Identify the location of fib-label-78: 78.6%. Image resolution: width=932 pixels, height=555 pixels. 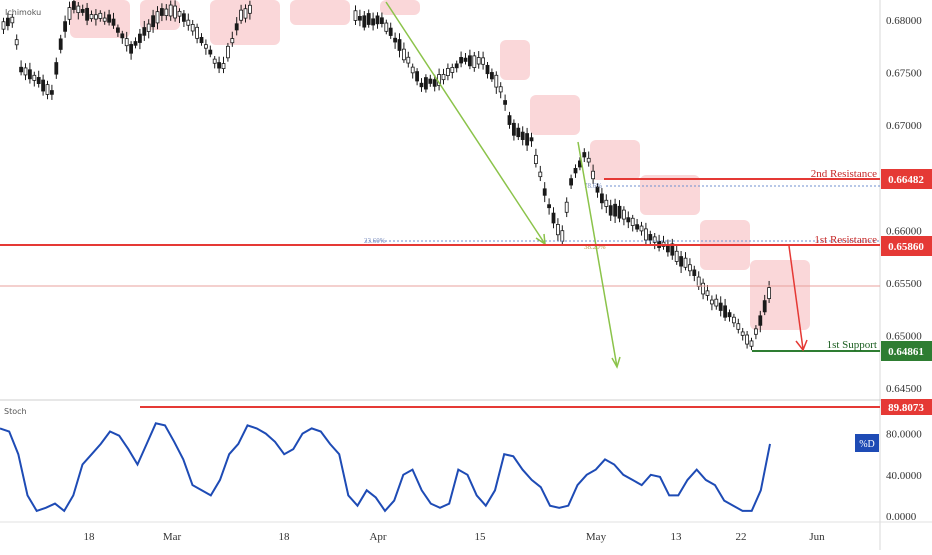
(593, 186).